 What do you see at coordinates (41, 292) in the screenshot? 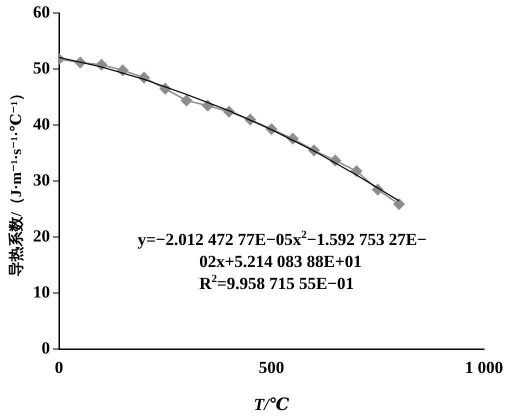
I see `y-tick-label: 10` at bounding box center [41, 292].